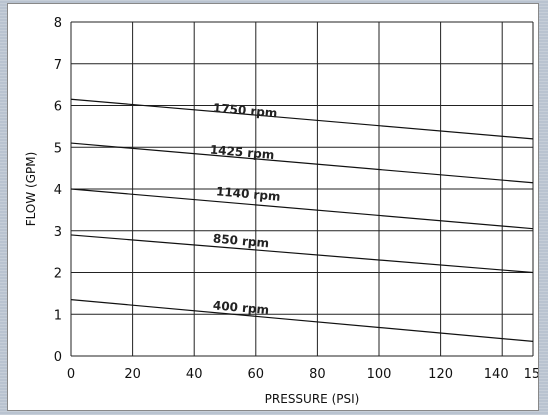 Image resolution: width=548 pixels, height=415 pixels. Describe the element at coordinates (194, 374) in the screenshot. I see `x-tick-label: 40` at that location.